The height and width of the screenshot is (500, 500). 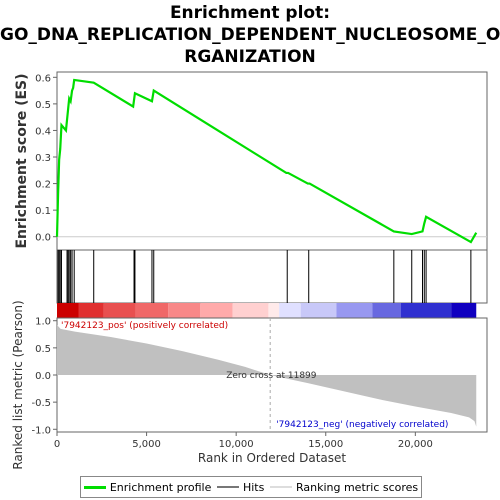 I want to click on es-ytick-label: 0.1, so click(x=43, y=211).